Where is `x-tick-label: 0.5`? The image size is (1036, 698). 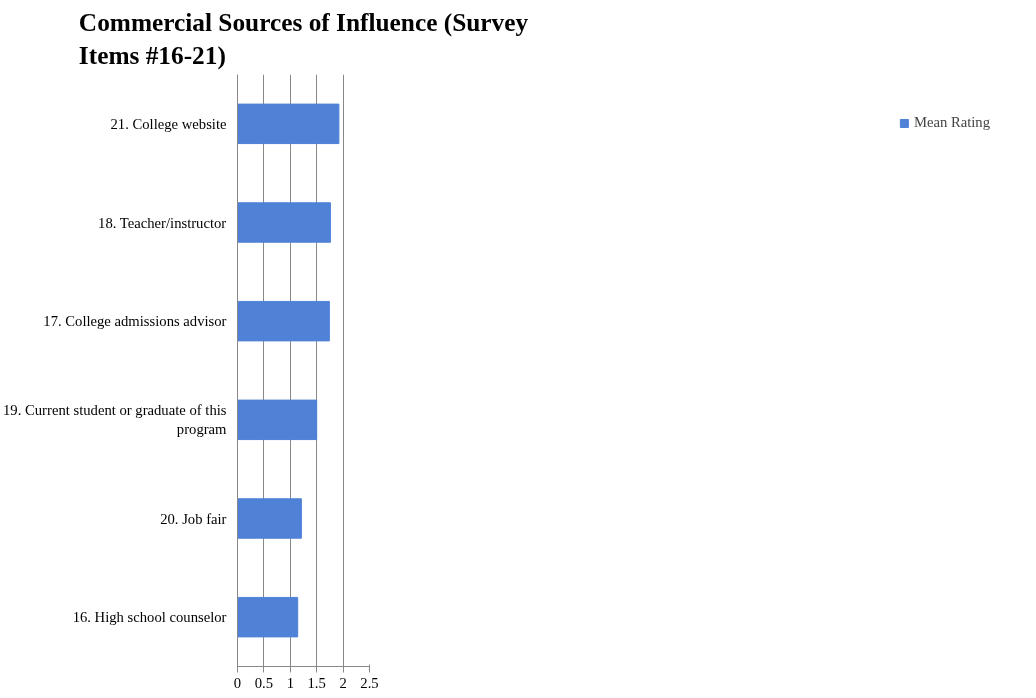
x-tick-label: 0.5 is located at coordinates (264, 682).